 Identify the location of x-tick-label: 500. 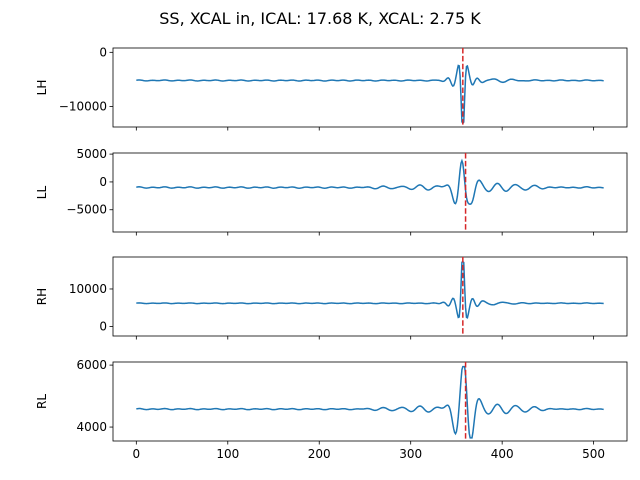
(593, 454).